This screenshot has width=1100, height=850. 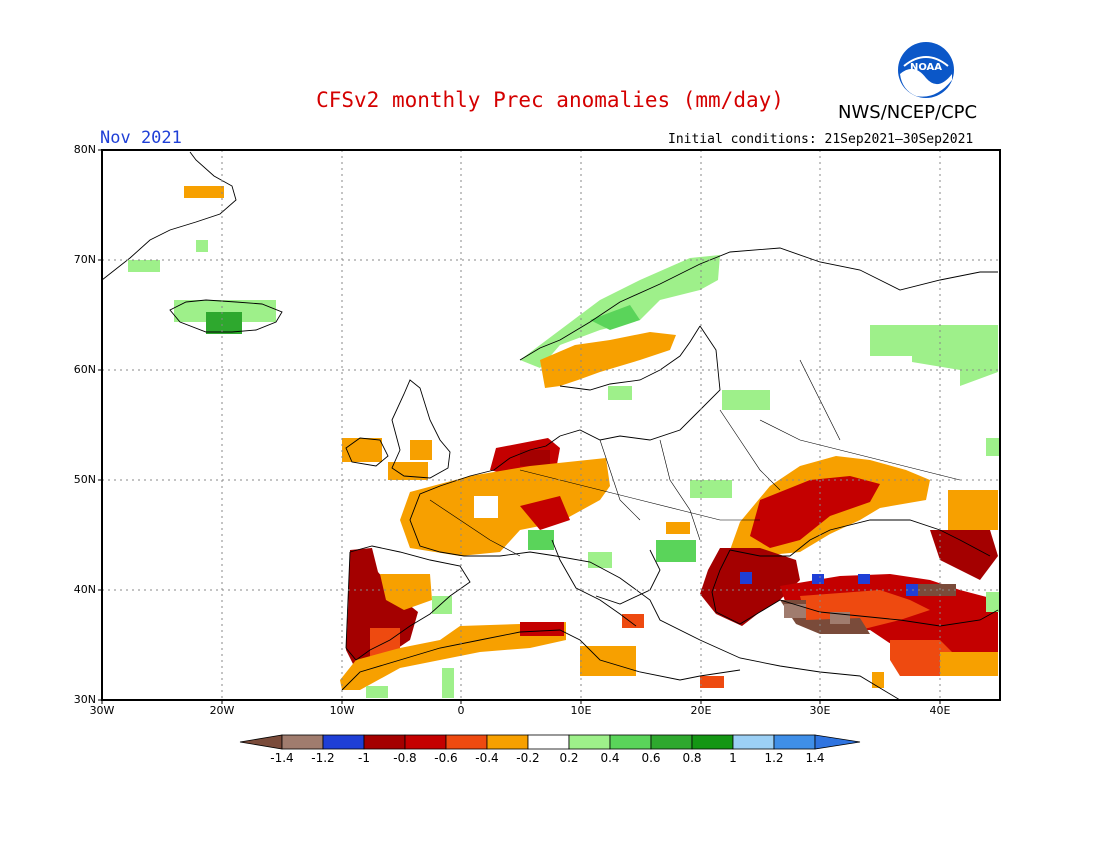 What do you see at coordinates (581, 710) in the screenshot?
I see `lon-label: 10E` at bounding box center [581, 710].